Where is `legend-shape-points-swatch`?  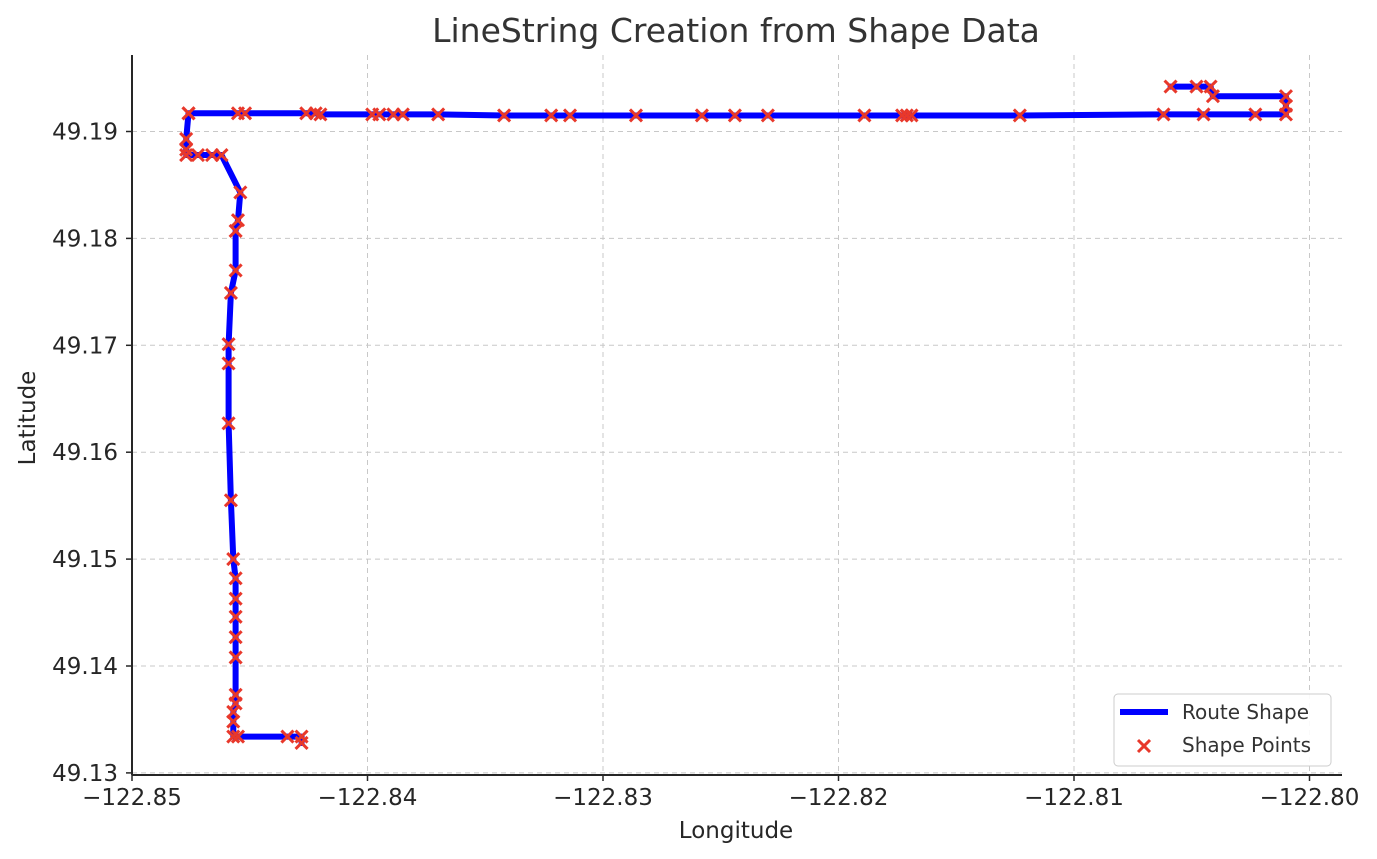
legend-shape-points-swatch is located at coordinates (1144, 746).